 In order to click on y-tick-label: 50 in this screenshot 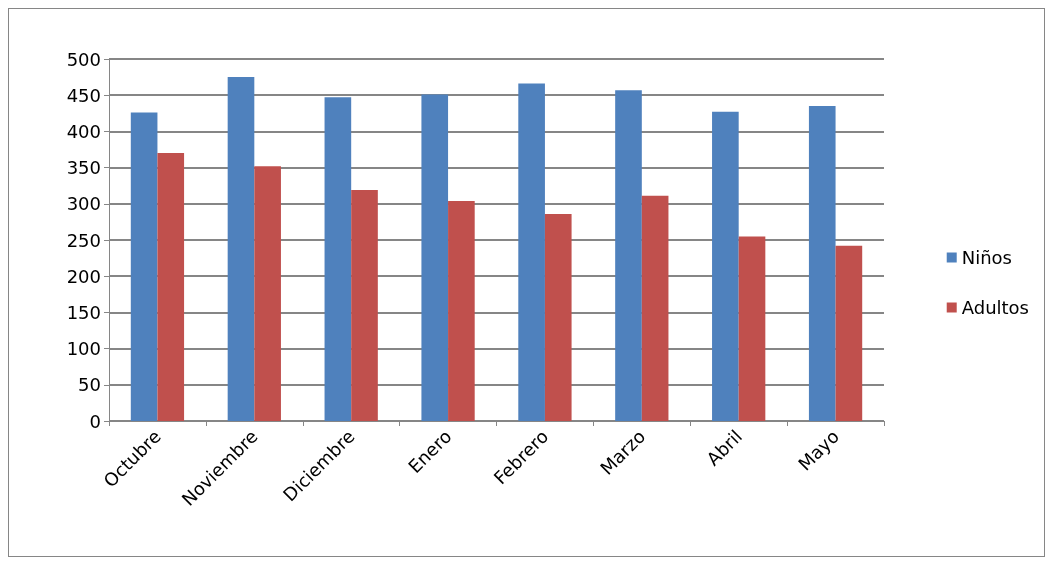, I will do `click(89, 385)`.